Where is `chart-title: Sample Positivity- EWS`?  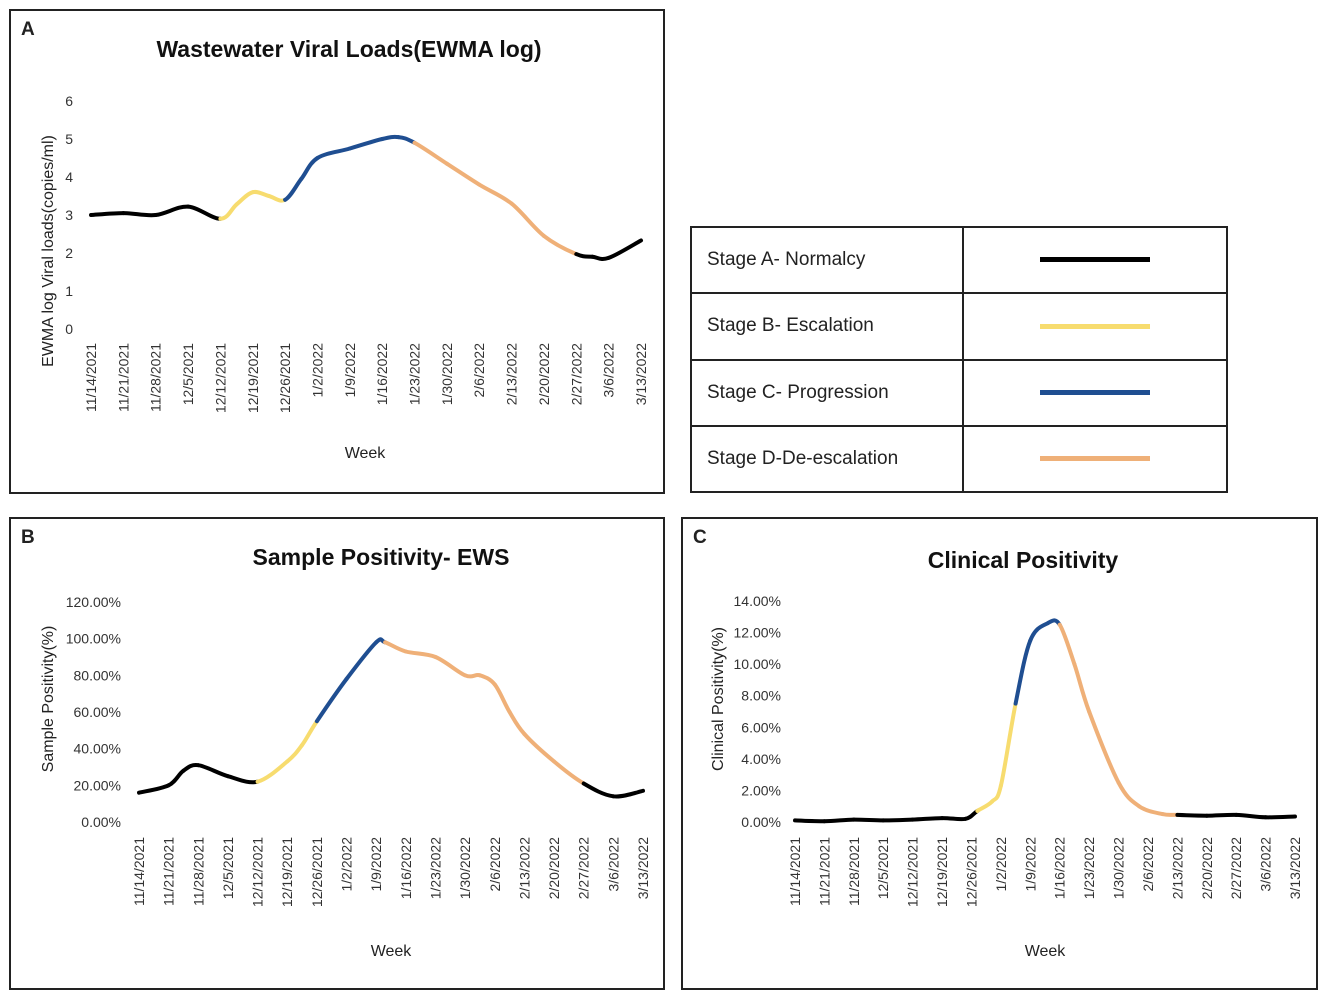 chart-title: Sample Positivity- EWS is located at coordinates (381, 557).